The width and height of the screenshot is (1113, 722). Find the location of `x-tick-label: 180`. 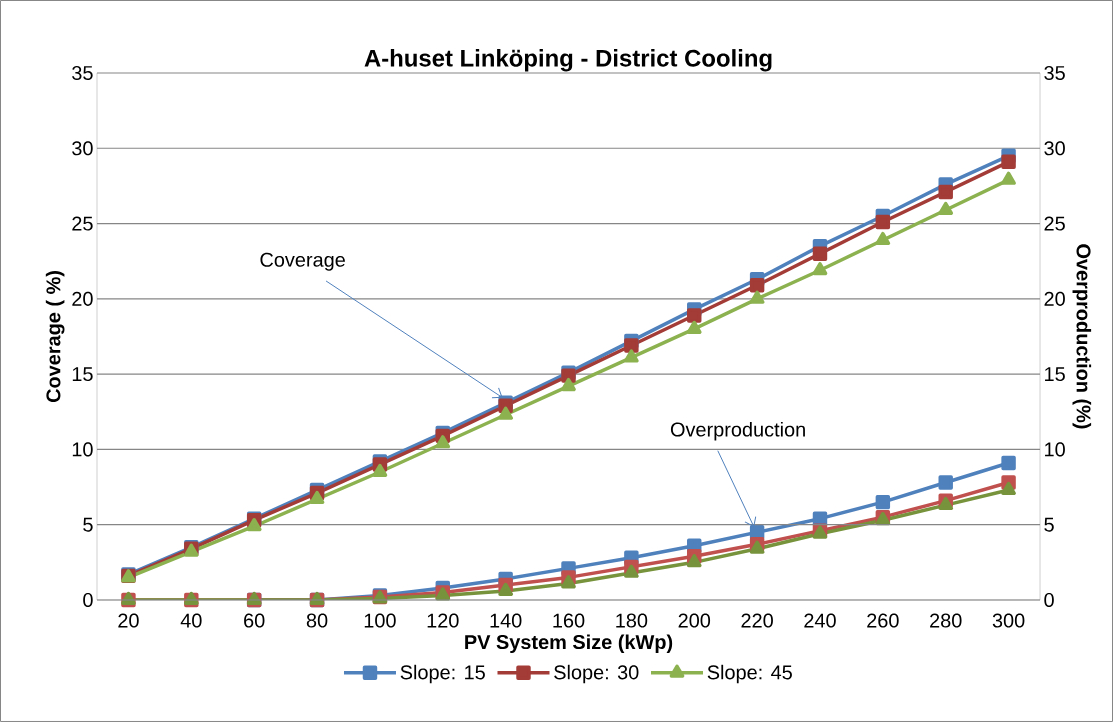

x-tick-label: 180 is located at coordinates (632, 620).